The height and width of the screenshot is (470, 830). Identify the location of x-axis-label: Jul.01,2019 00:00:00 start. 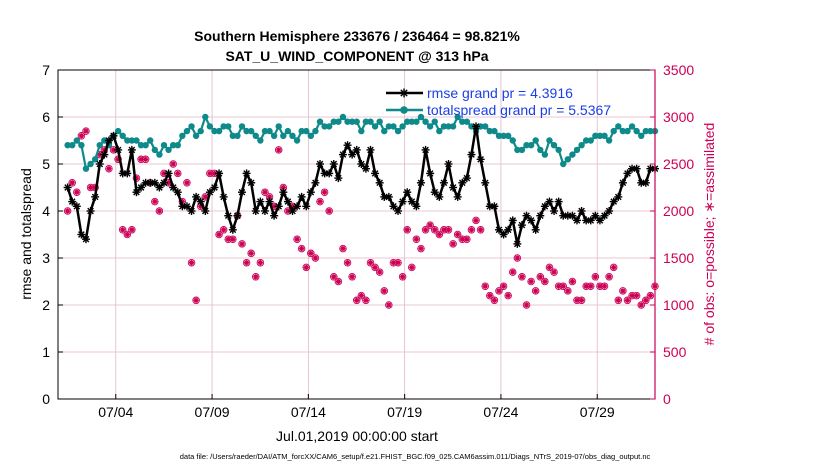
(357, 436).